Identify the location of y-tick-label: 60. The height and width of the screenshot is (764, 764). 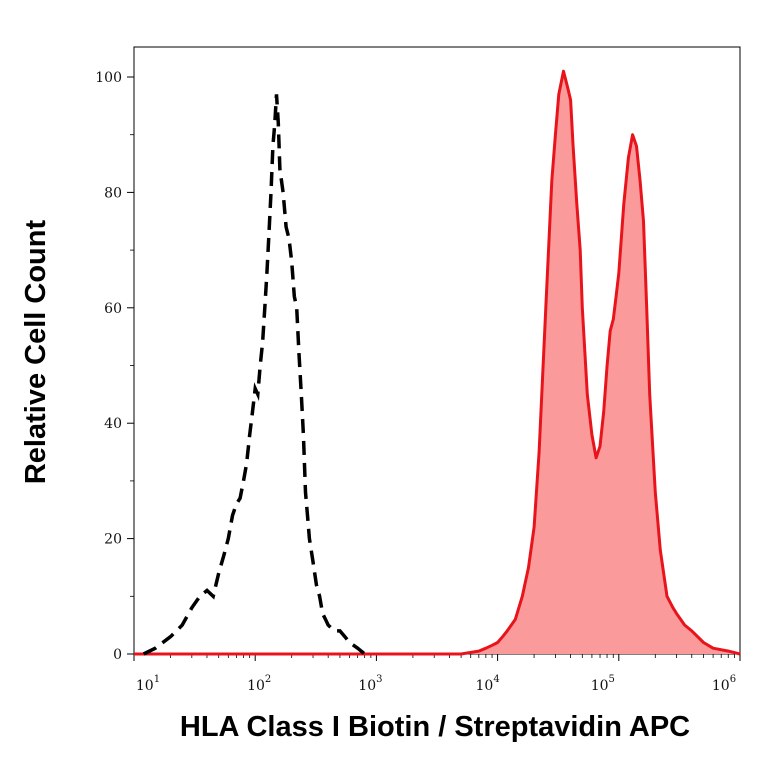
(113, 309).